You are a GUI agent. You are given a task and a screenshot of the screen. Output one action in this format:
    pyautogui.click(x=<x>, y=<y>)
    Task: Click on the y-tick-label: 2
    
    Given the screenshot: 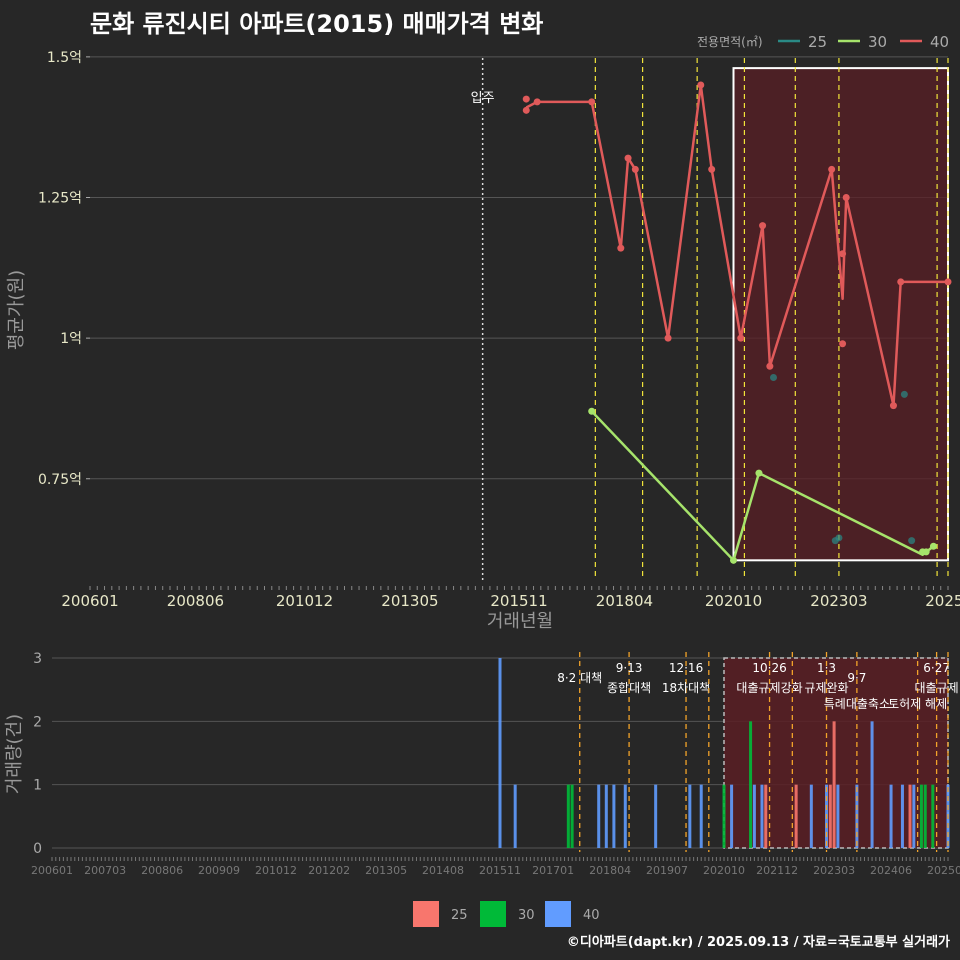 What is the action you would take?
    pyautogui.click(x=37, y=722)
    